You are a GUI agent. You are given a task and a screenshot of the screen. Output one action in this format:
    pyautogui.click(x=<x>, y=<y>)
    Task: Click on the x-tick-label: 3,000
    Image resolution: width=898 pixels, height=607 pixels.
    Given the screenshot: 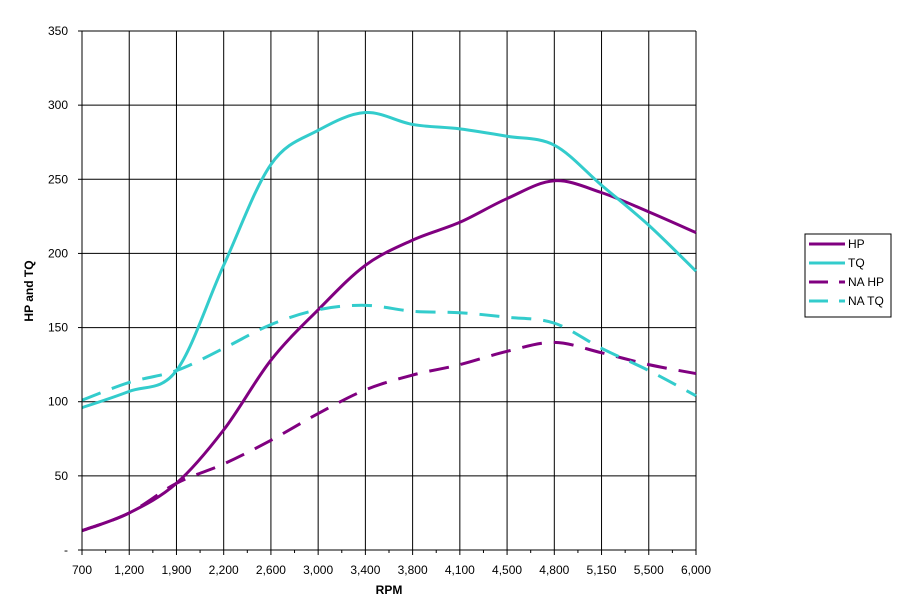 What is the action you would take?
    pyautogui.click(x=318, y=570)
    